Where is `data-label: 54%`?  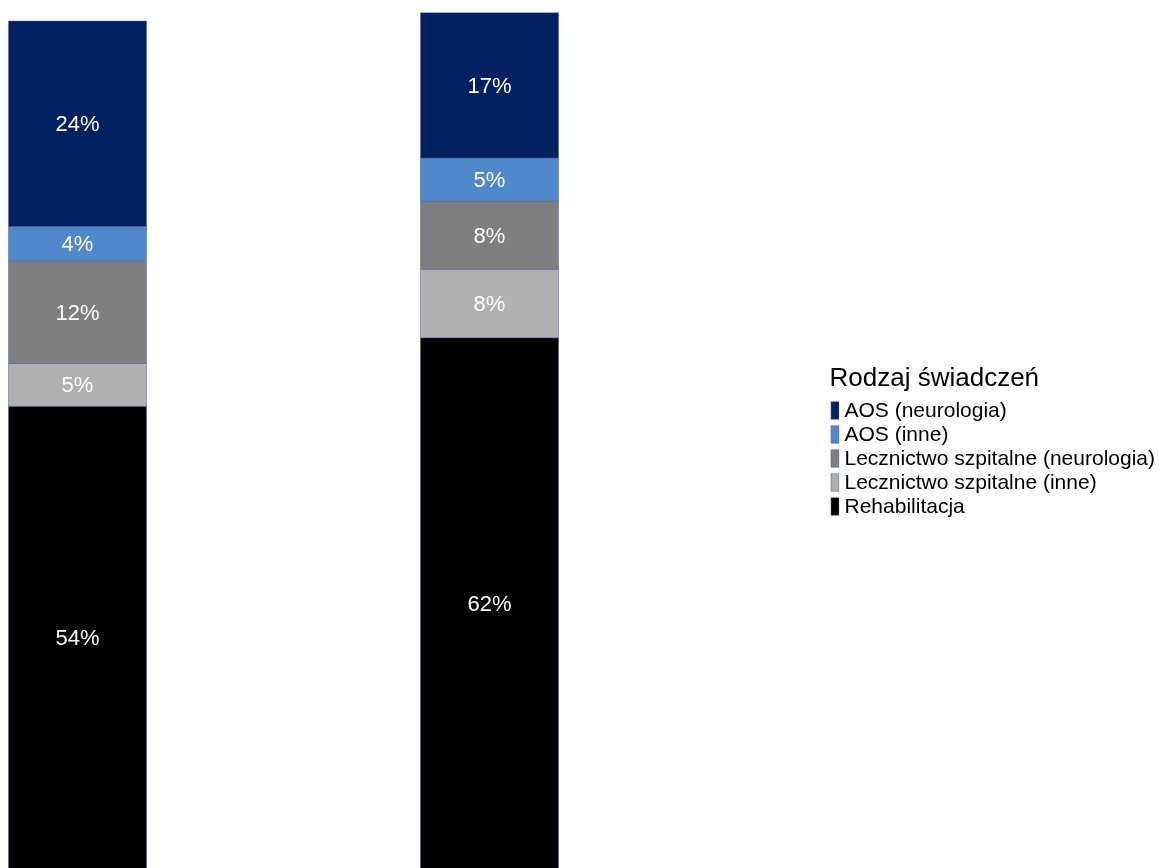 data-label: 54% is located at coordinates (77, 637).